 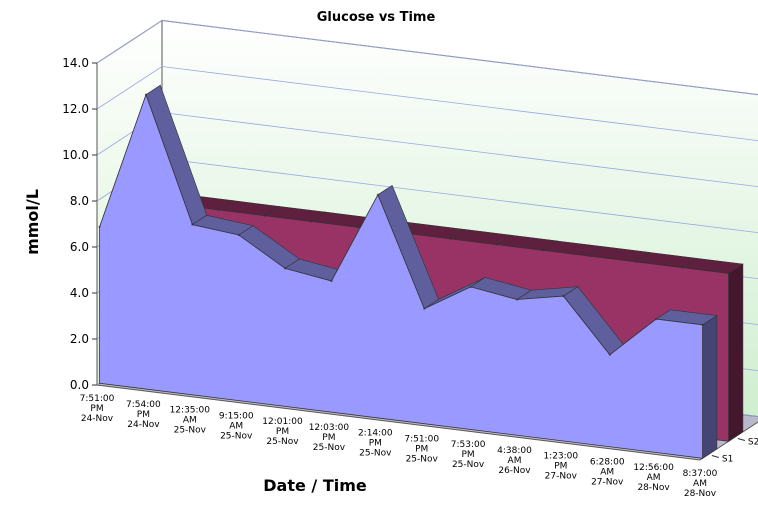 What do you see at coordinates (376, 17) in the screenshot?
I see `chart-title: Glucose vs Time` at bounding box center [376, 17].